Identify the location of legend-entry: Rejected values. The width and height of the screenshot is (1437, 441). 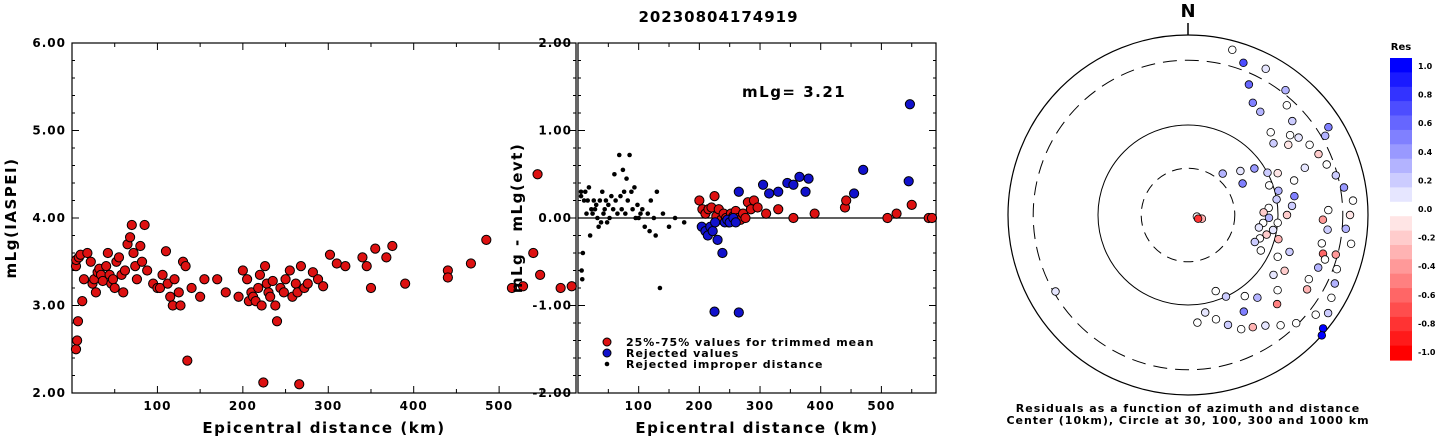
(682, 353).